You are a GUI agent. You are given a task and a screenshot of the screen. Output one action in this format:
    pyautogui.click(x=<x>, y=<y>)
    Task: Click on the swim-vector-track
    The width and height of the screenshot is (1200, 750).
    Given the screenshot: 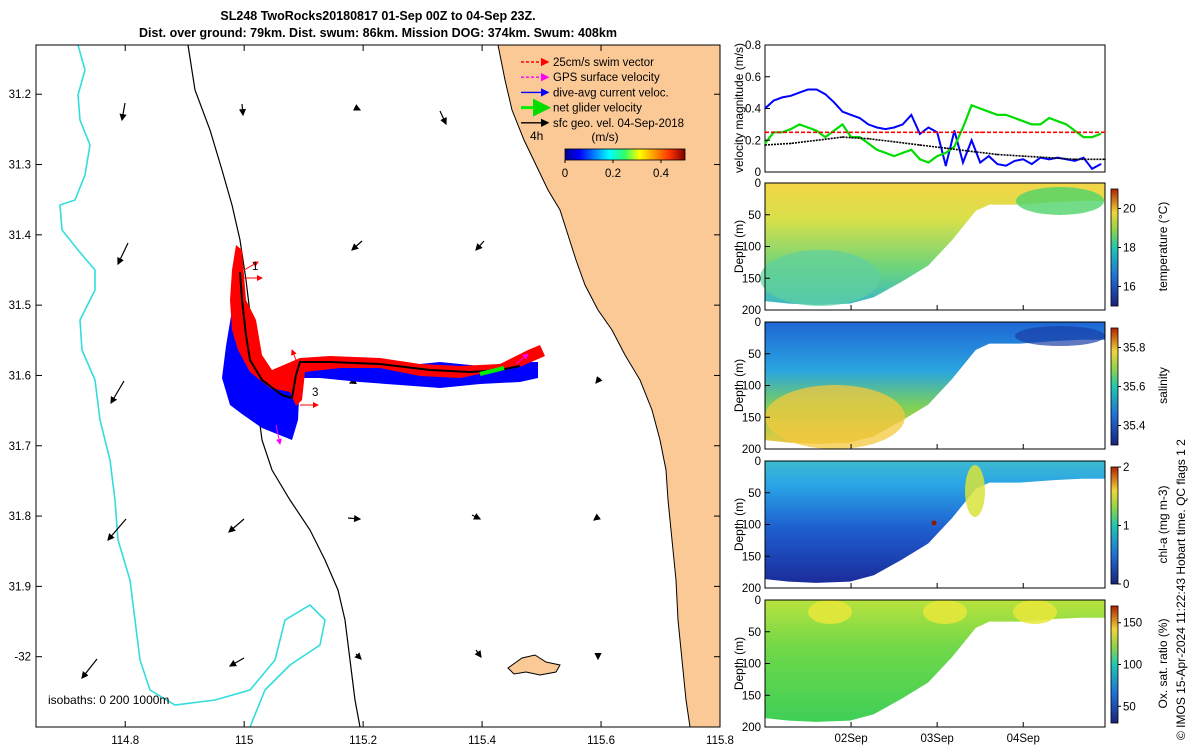 What is the action you would take?
    pyautogui.click(x=387, y=325)
    